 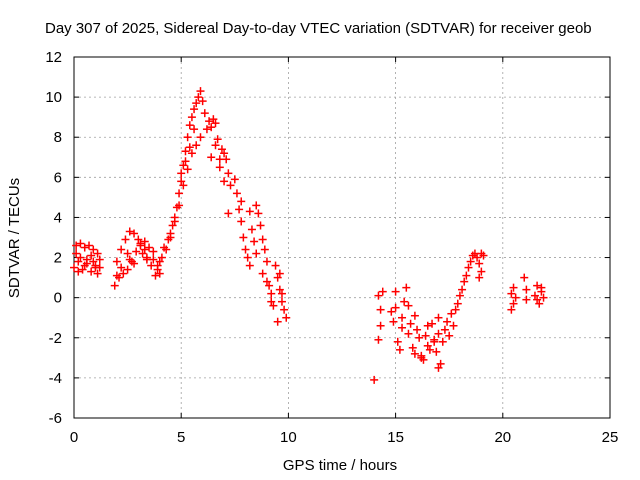 I want to click on x-tick-label: 25, so click(x=610, y=437).